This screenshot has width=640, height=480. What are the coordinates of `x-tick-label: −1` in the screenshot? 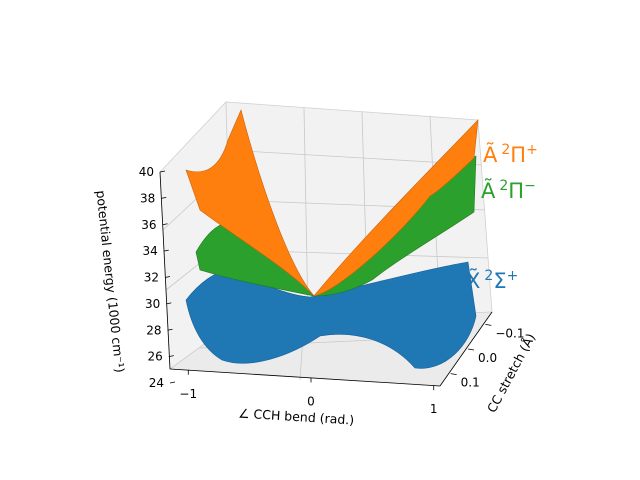 It's located at (188, 394).